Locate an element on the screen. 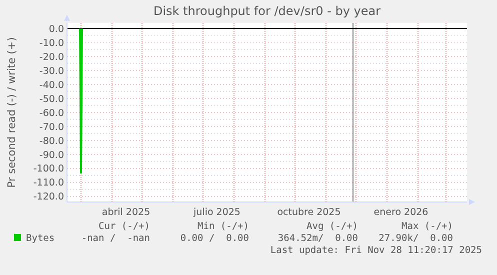 This screenshot has height=275, width=497. legend-label: Bytes is located at coordinates (40, 238).